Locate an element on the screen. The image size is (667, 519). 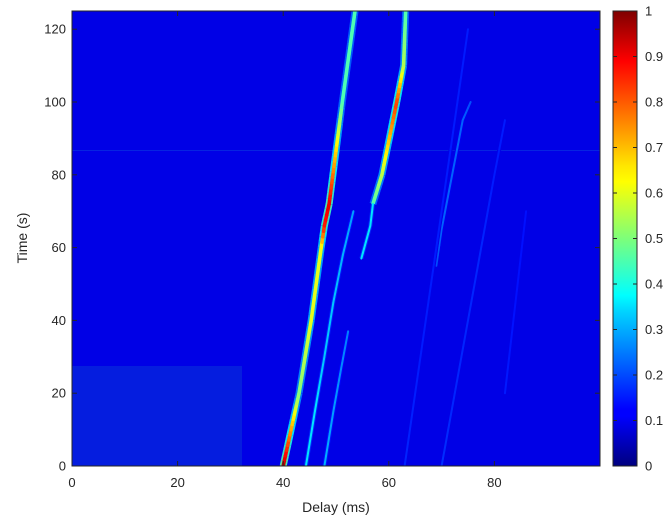
ridge-8-segment is located at coordinates (526, 214).